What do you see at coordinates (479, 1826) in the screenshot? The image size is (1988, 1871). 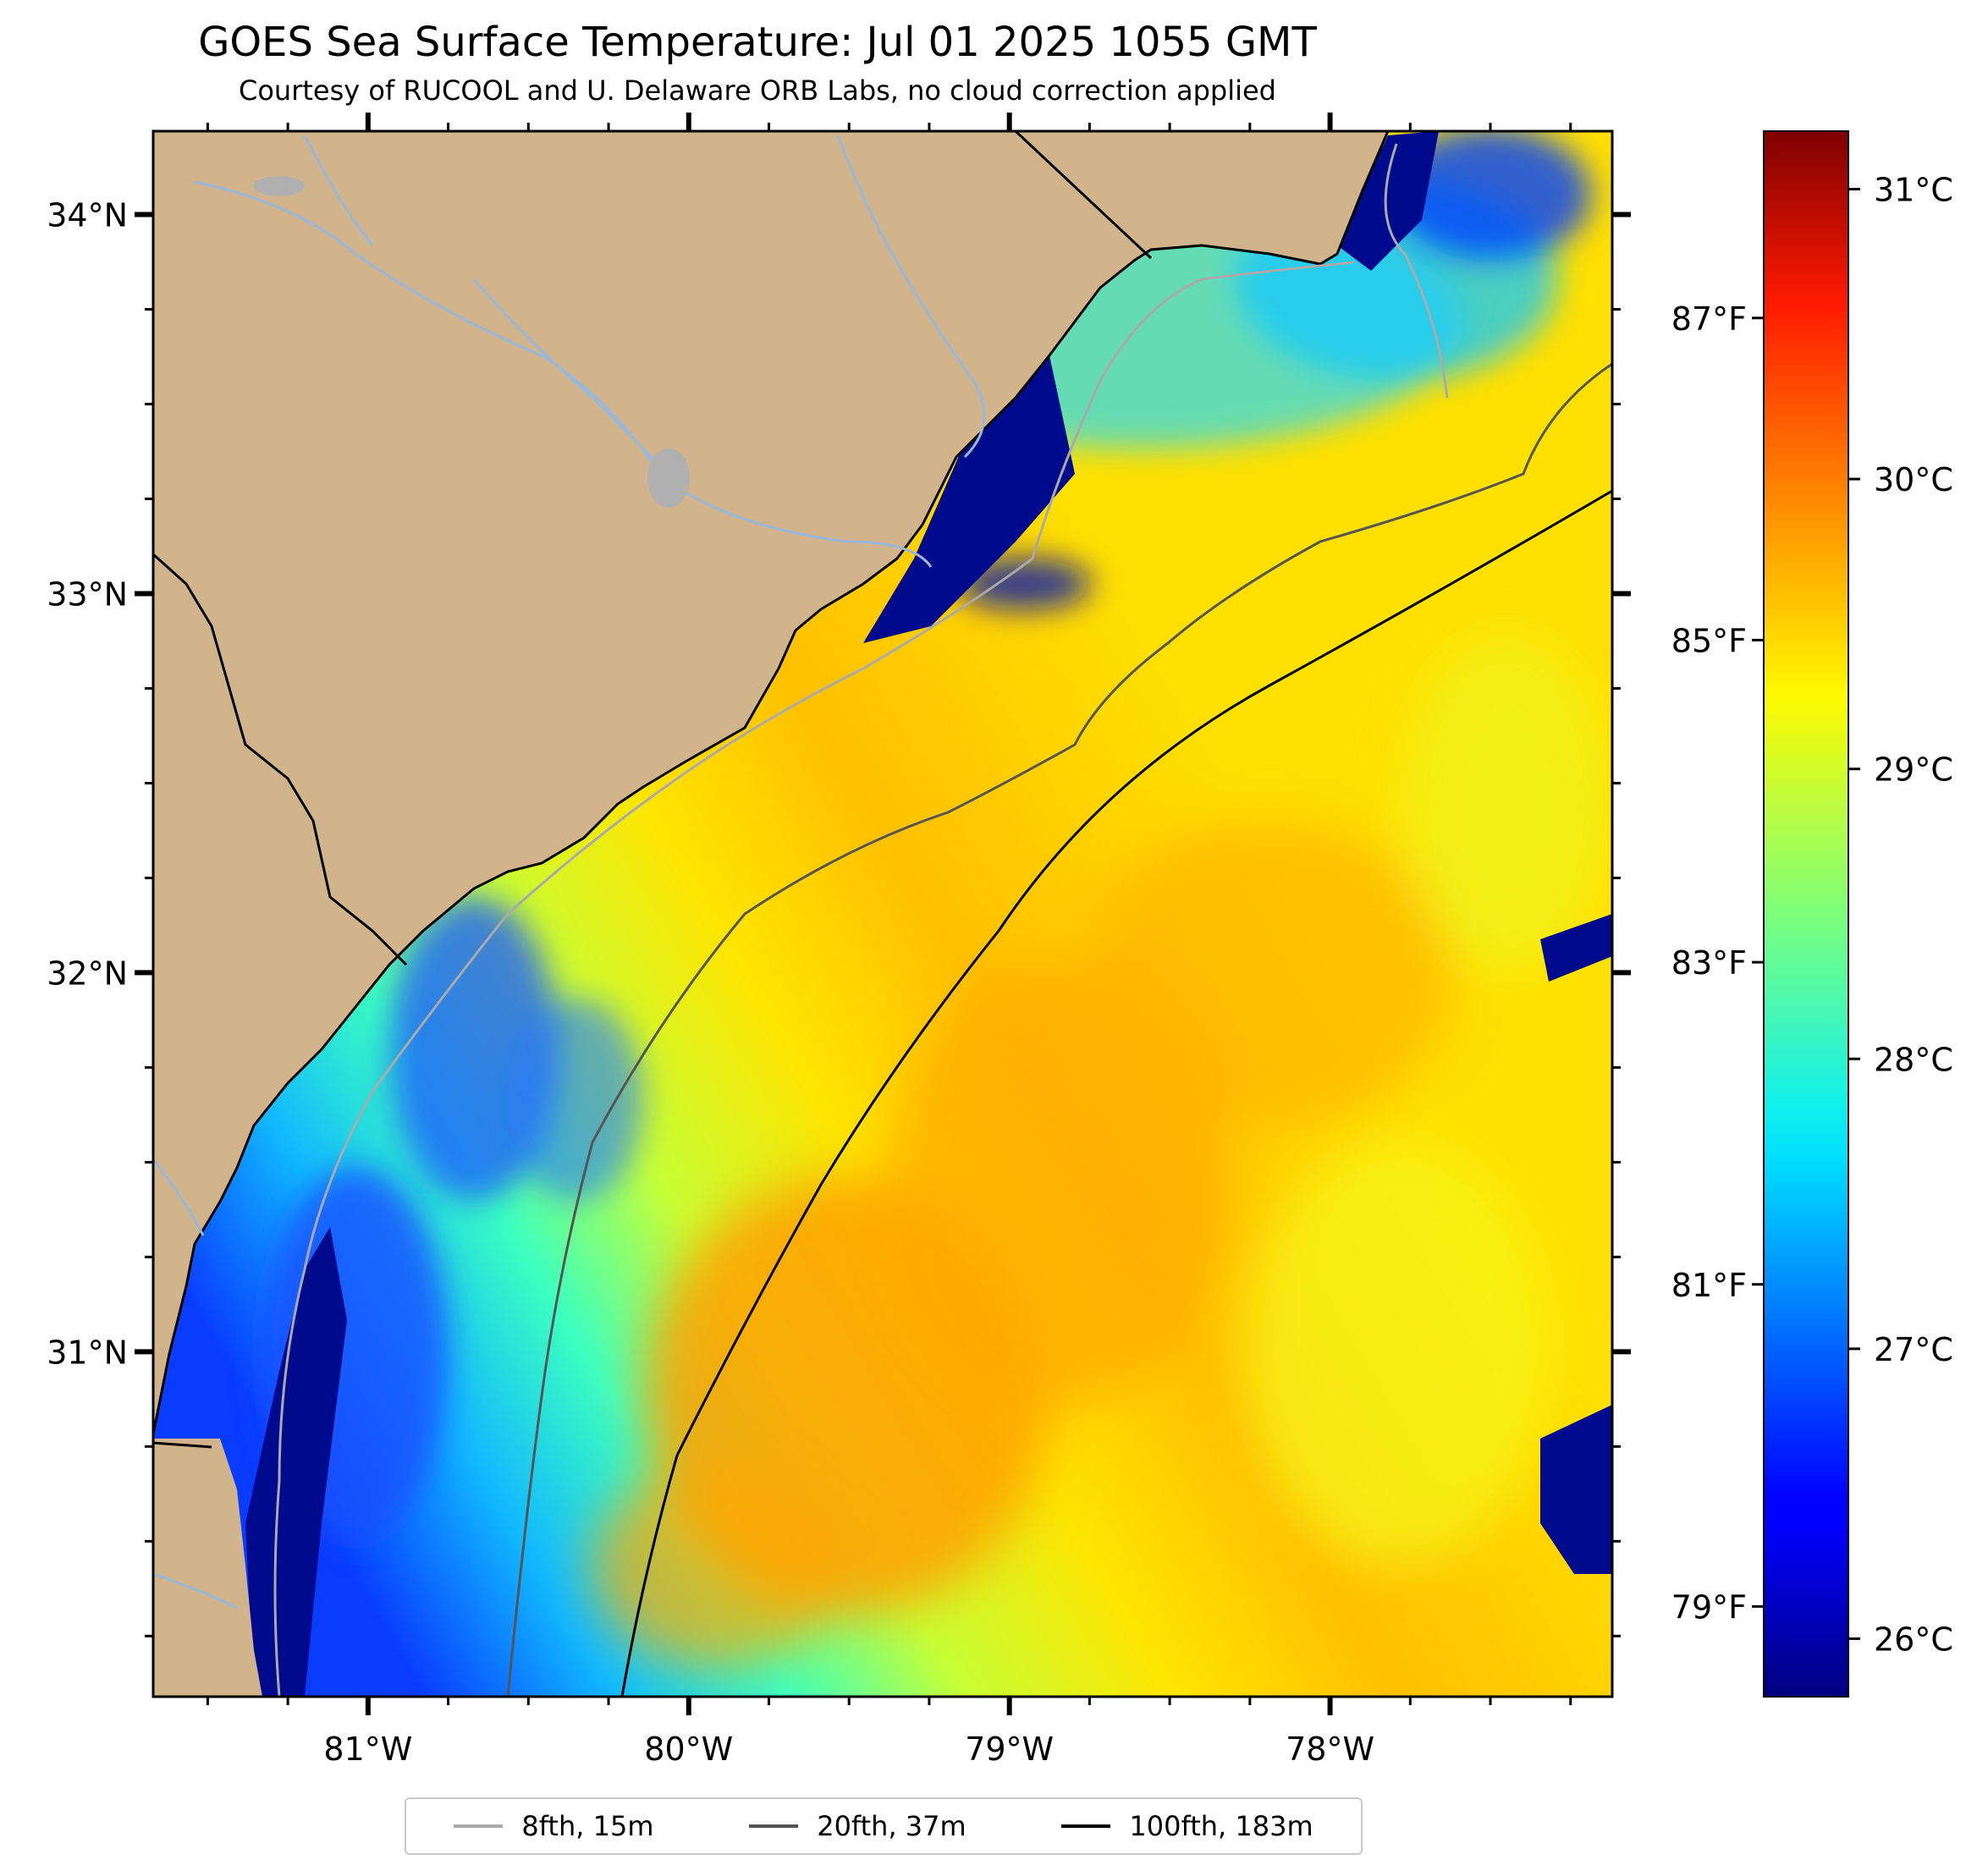 I see `legend-swatch-8fth` at bounding box center [479, 1826].